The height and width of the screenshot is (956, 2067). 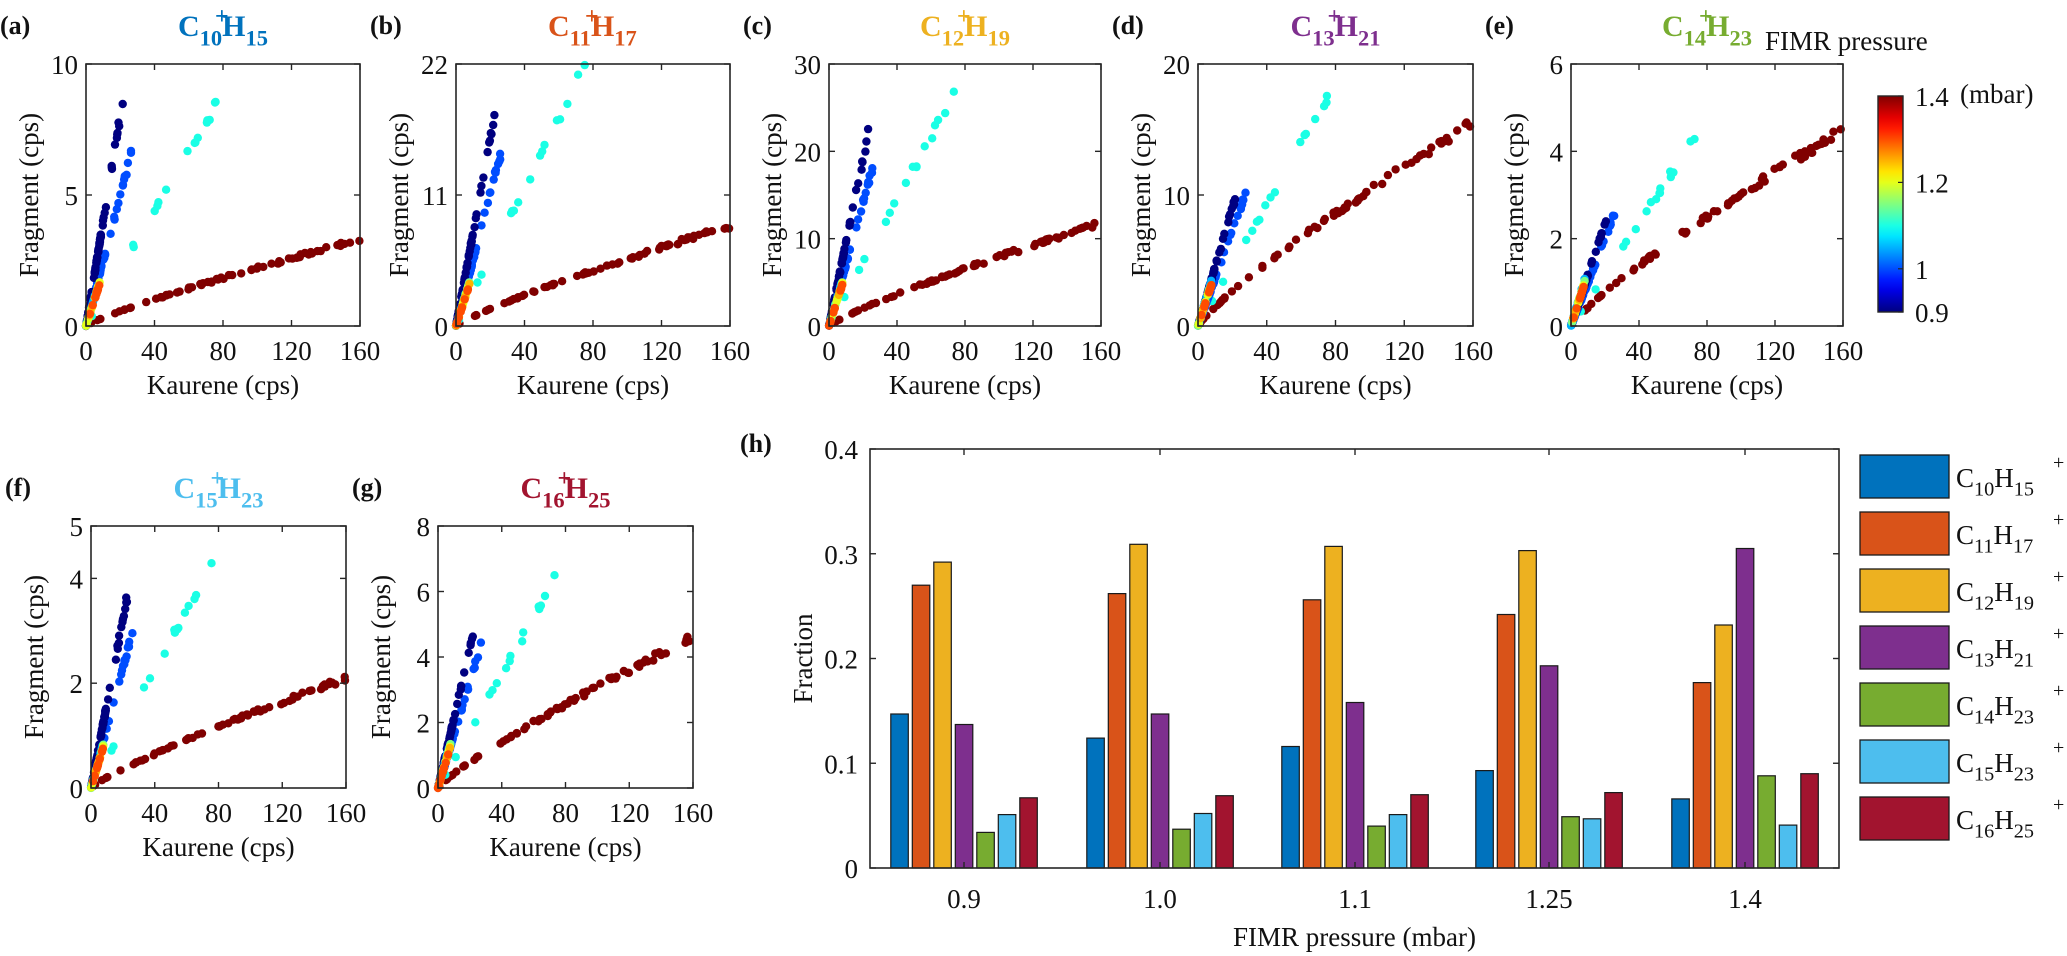 I want to click on y-axis-label: Fragment (cps), so click(x=29, y=195).